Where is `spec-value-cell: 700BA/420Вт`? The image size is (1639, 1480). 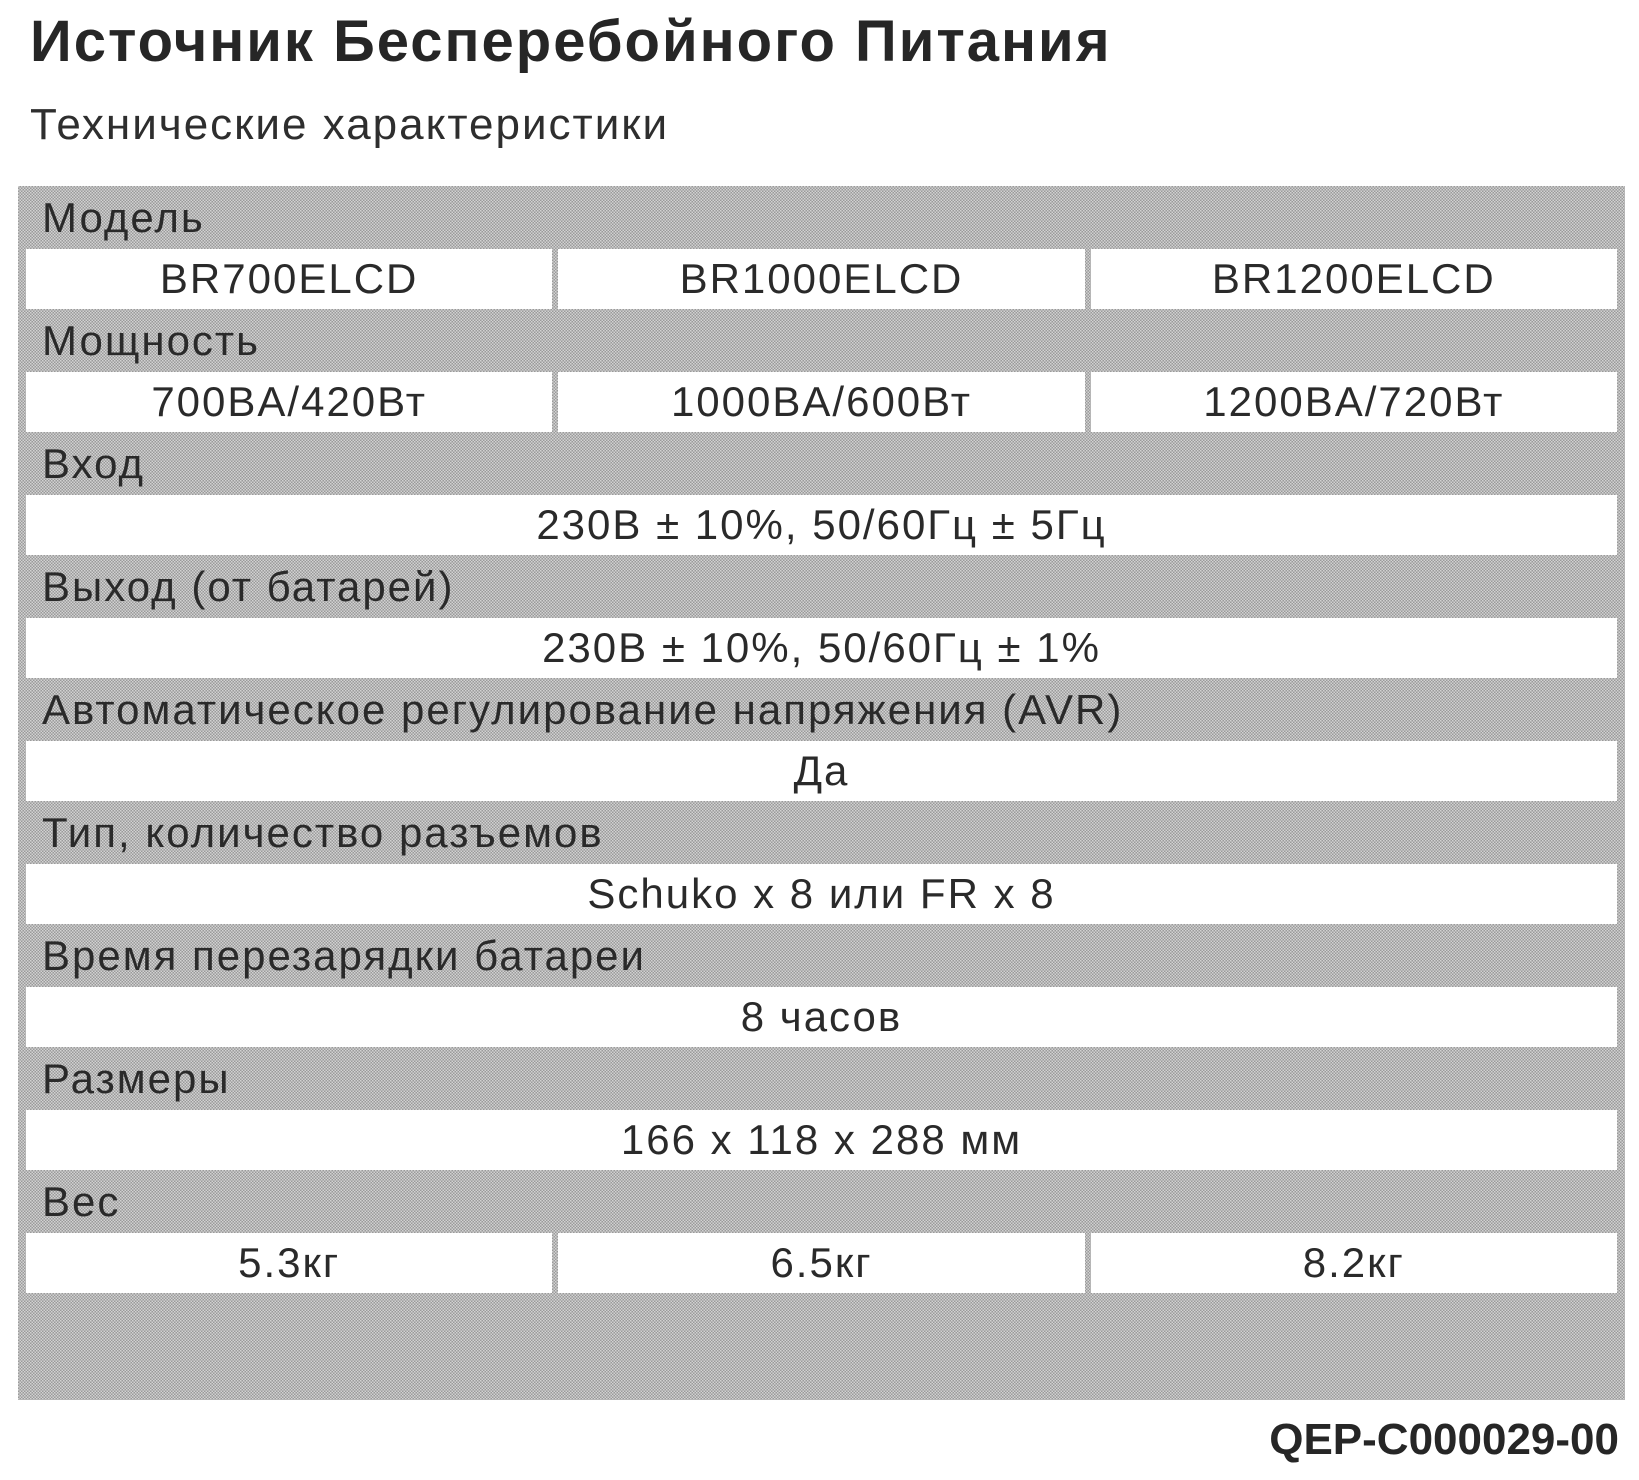 spec-value-cell: 700BA/420Вт is located at coordinates (289, 402).